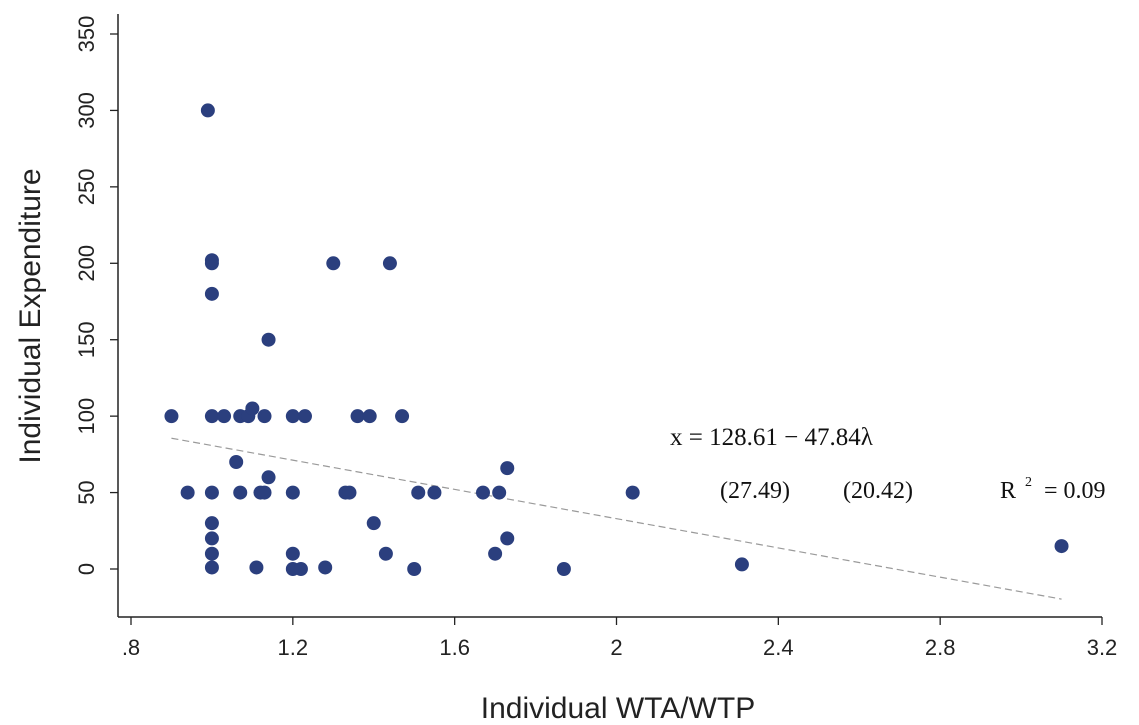  Describe the element at coordinates (616, 647) in the screenshot. I see `x-tick-label: 2` at that location.